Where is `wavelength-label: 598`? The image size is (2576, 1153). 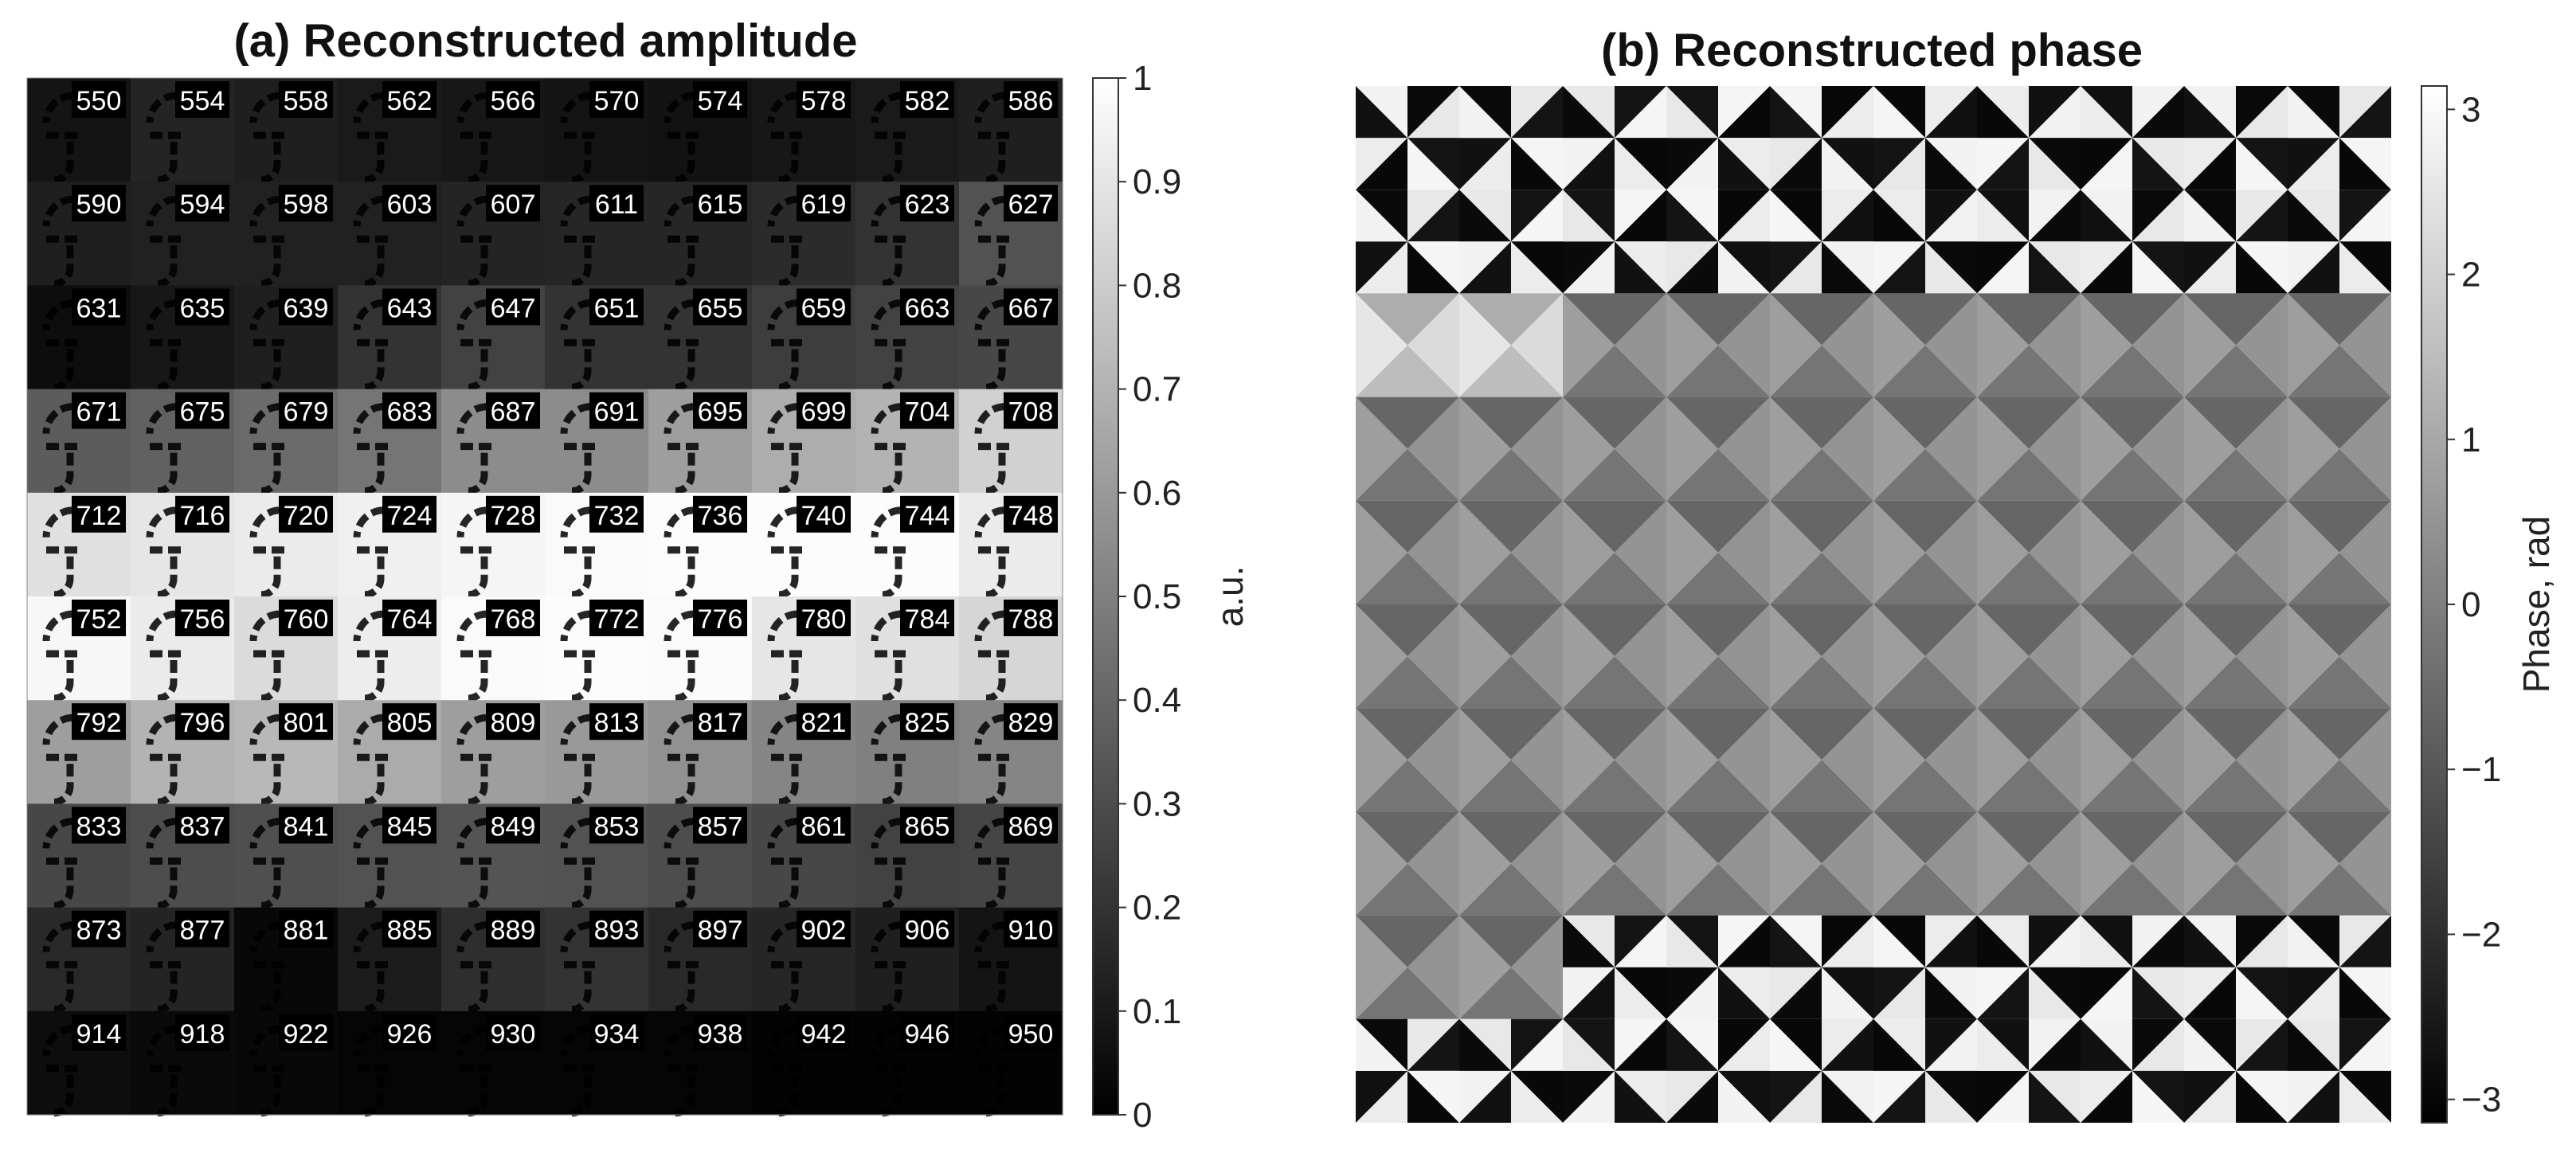
wavelength-label: 598 is located at coordinates (306, 205).